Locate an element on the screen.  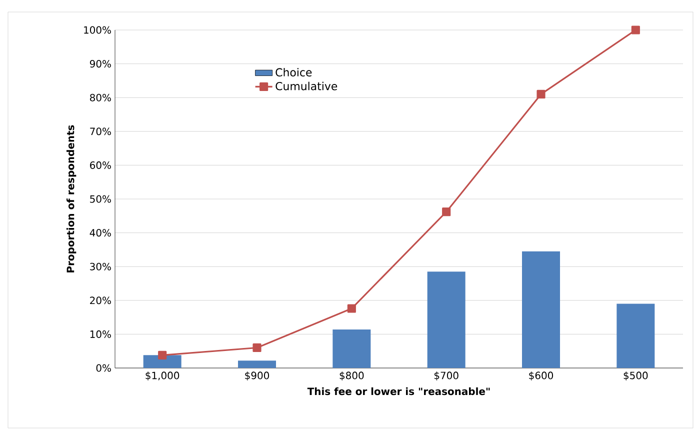
y-tick-label: 40% is located at coordinates (100, 233).